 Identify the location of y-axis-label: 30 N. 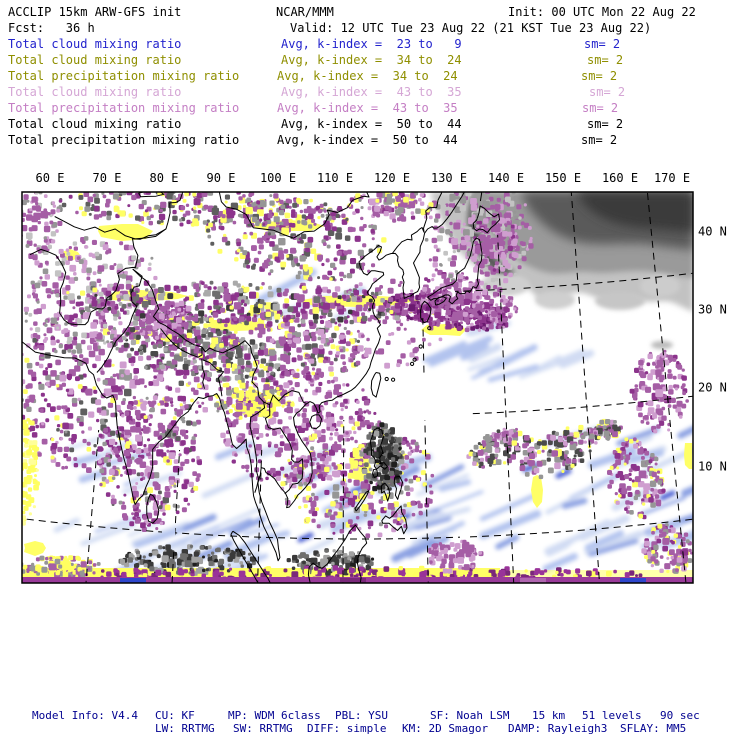
(712, 309).